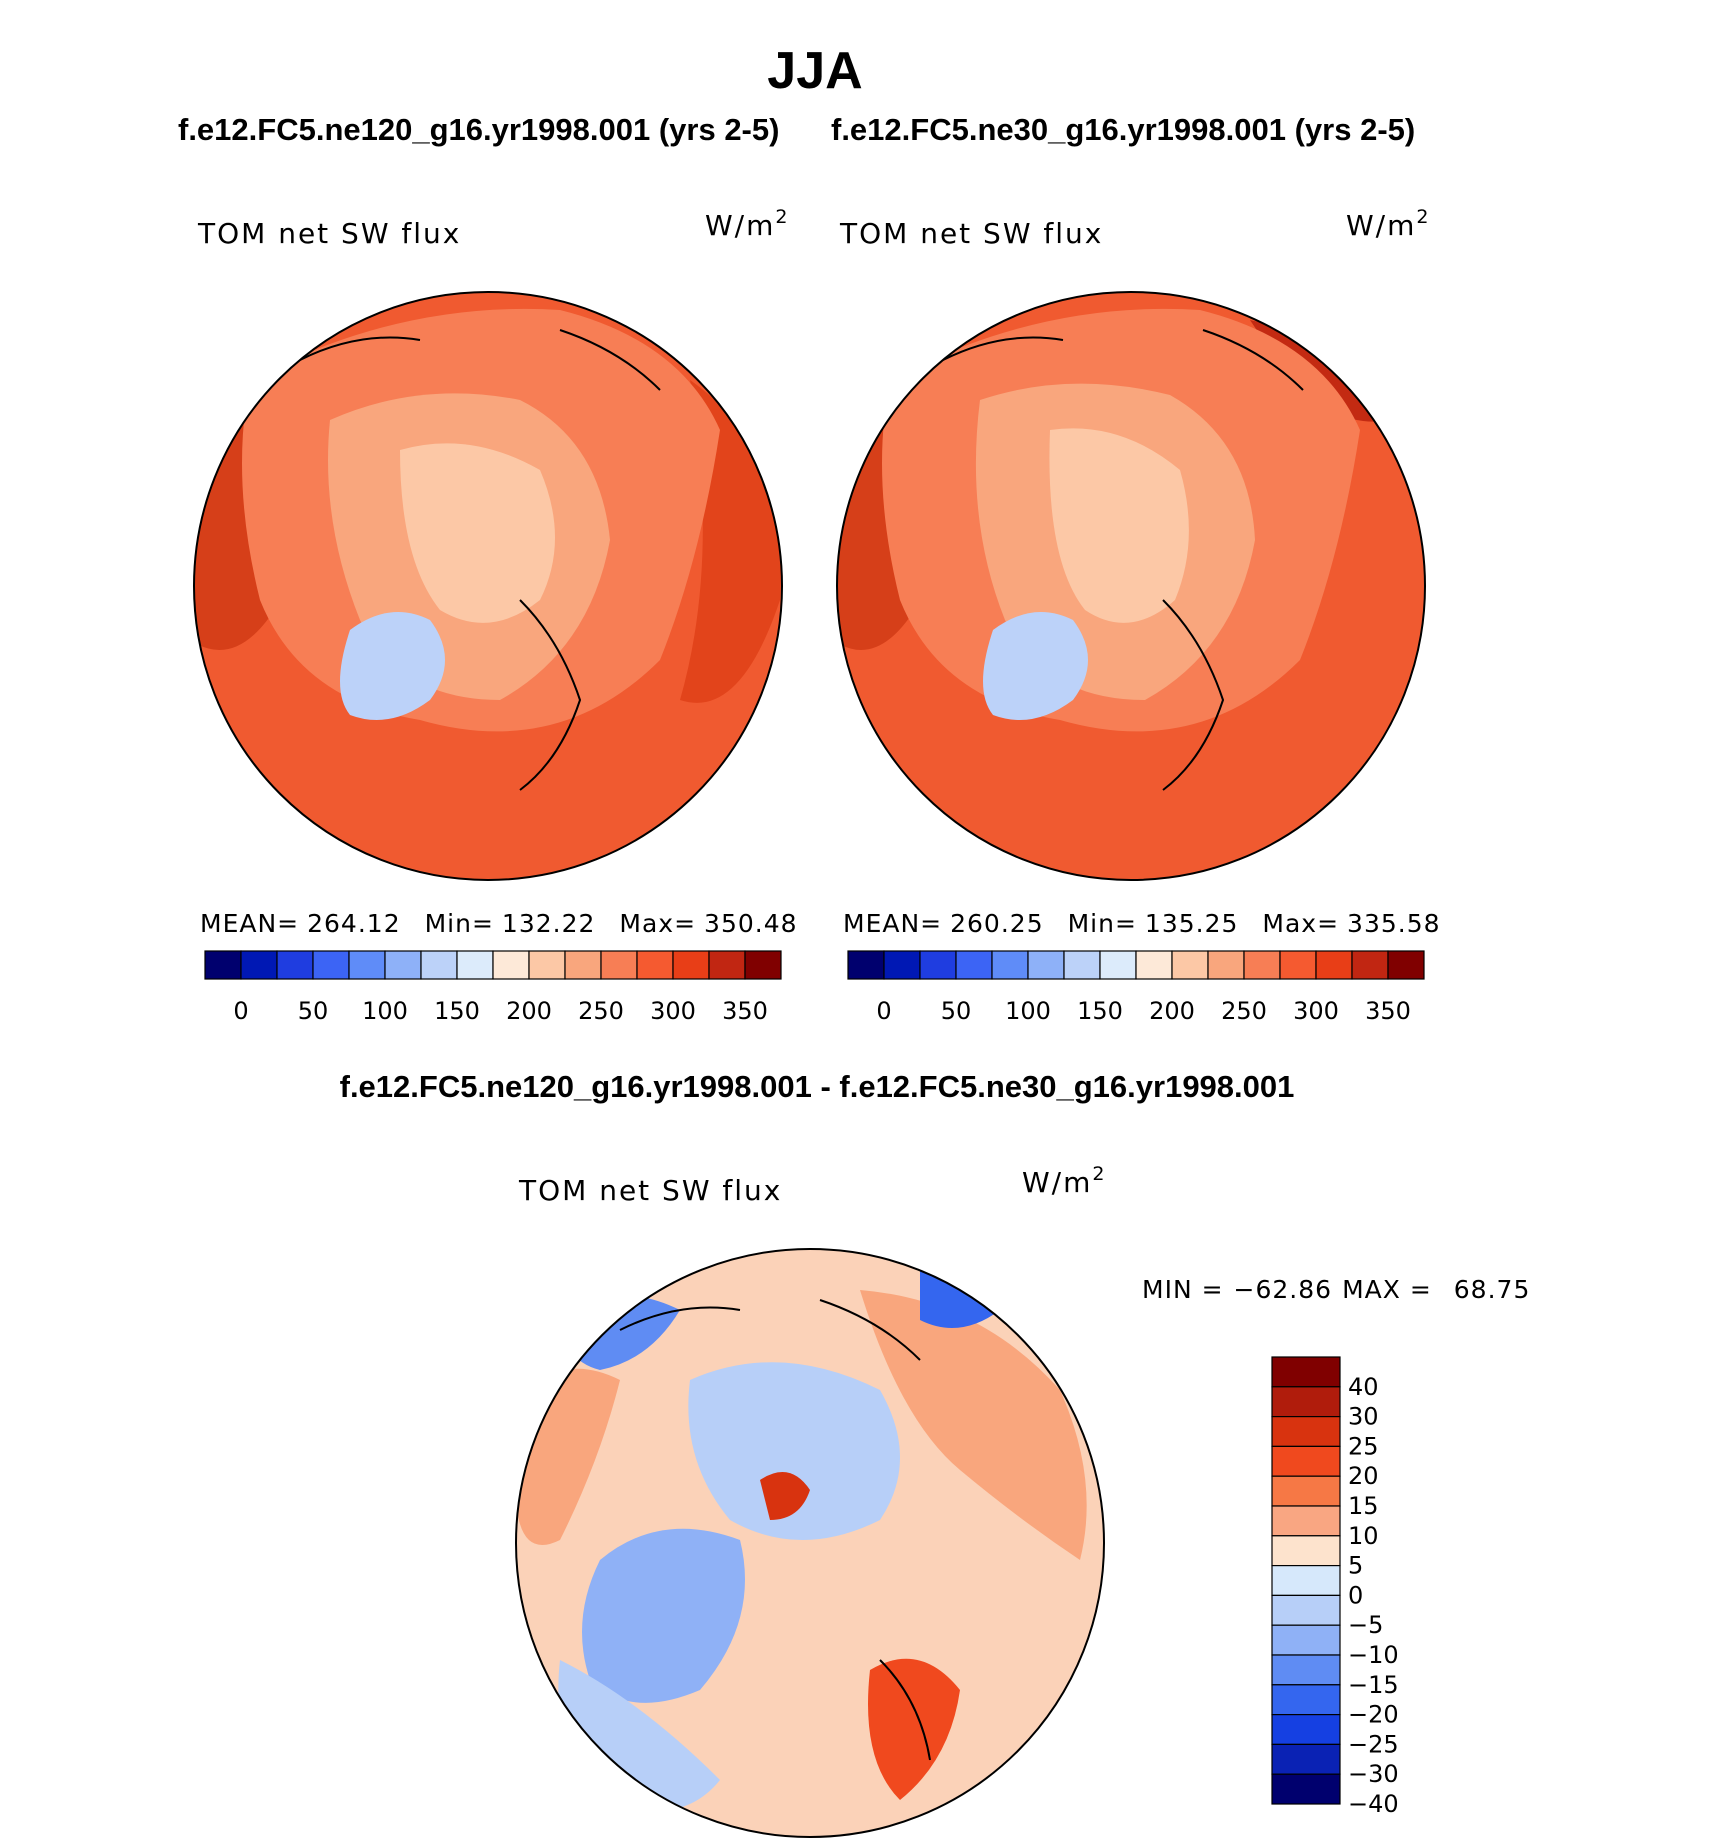  Describe the element at coordinates (1373, 1744) in the screenshot. I see `colorbar-tick-label: −25` at that location.